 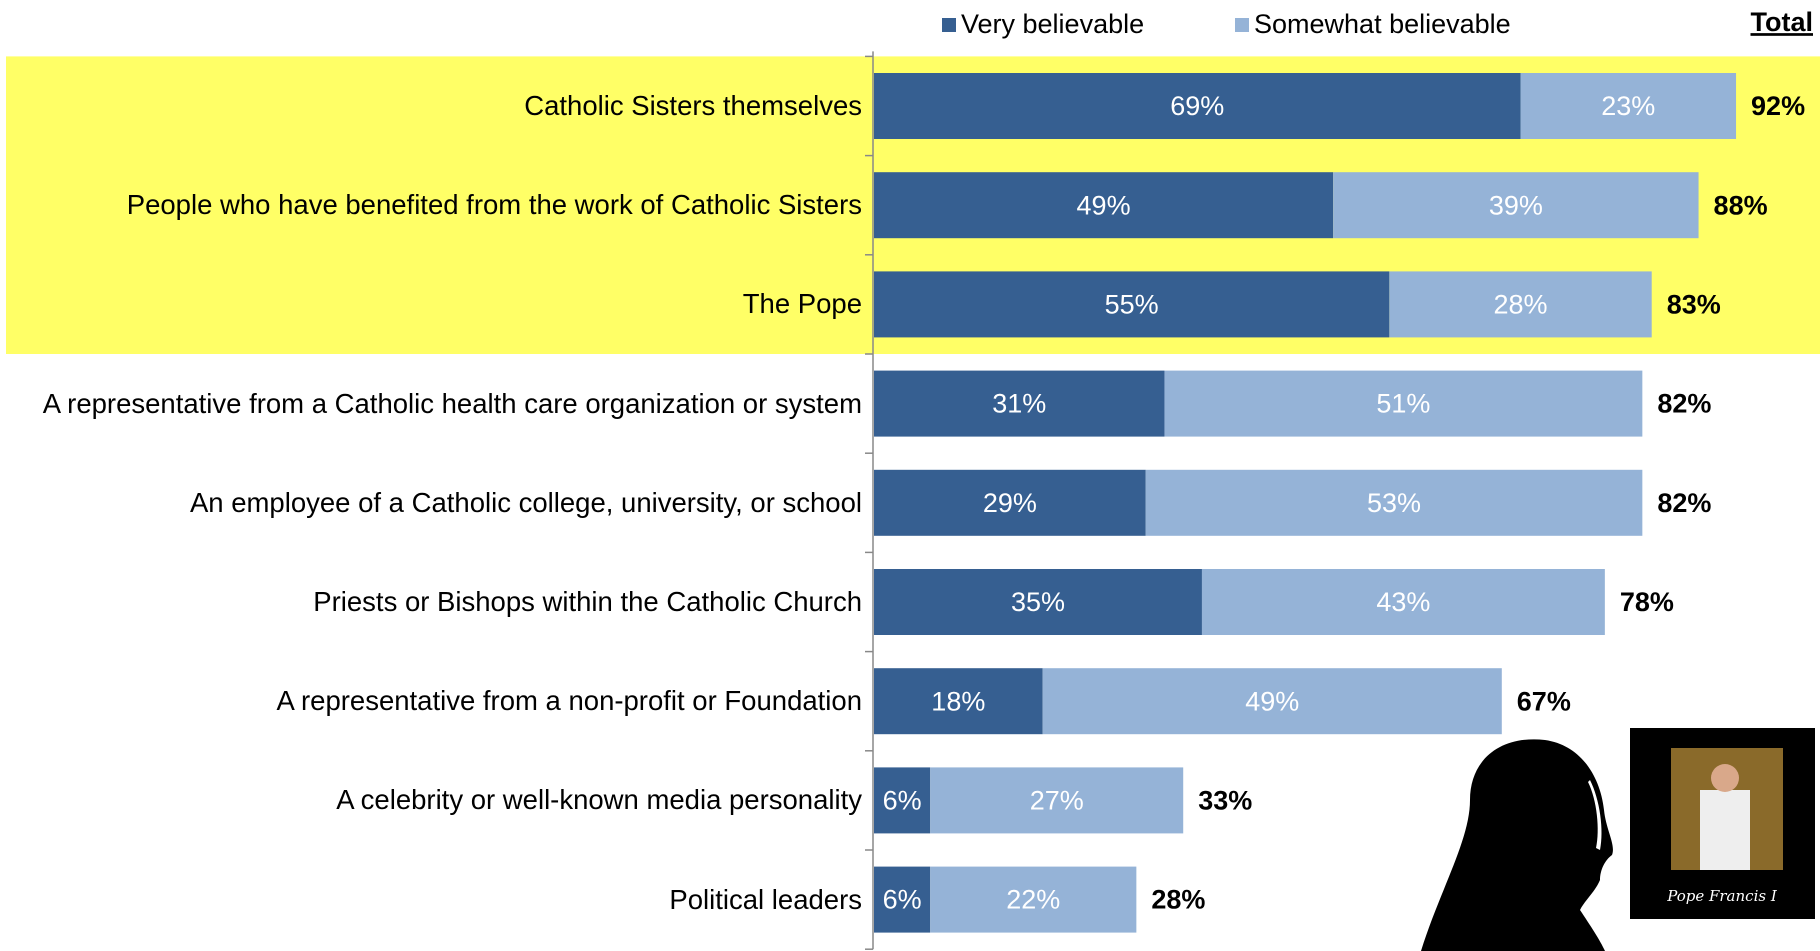 I want to click on category-label: The Pope, so click(x=802, y=304).